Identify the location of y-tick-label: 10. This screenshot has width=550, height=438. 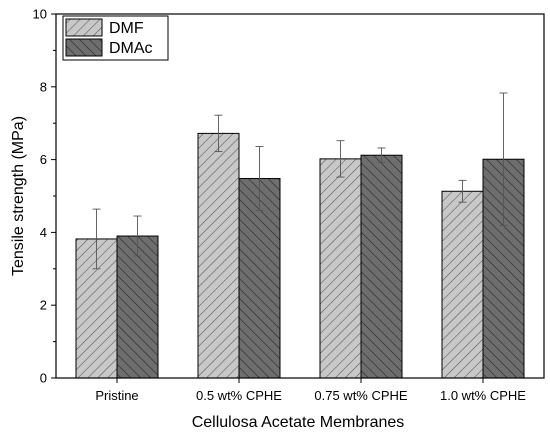
(40, 14).